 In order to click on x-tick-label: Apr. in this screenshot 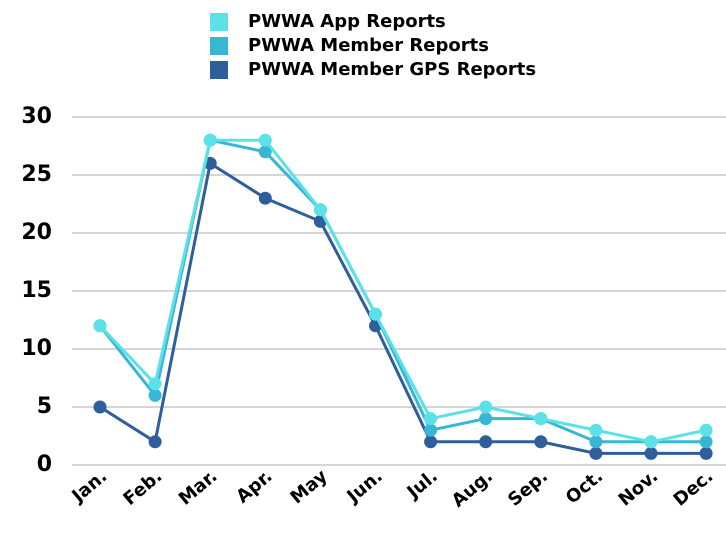, I will do `click(254, 487)`.